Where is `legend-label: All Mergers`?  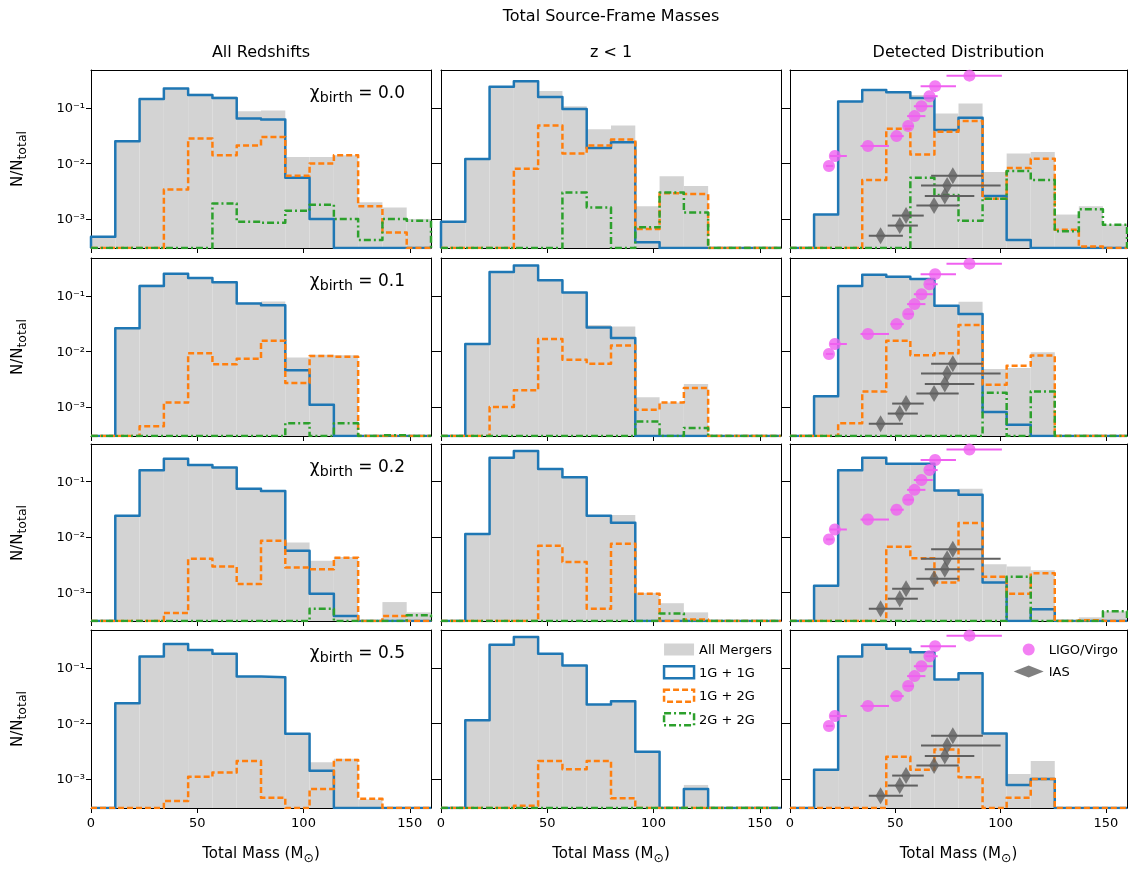 legend-label: All Mergers is located at coordinates (736, 649).